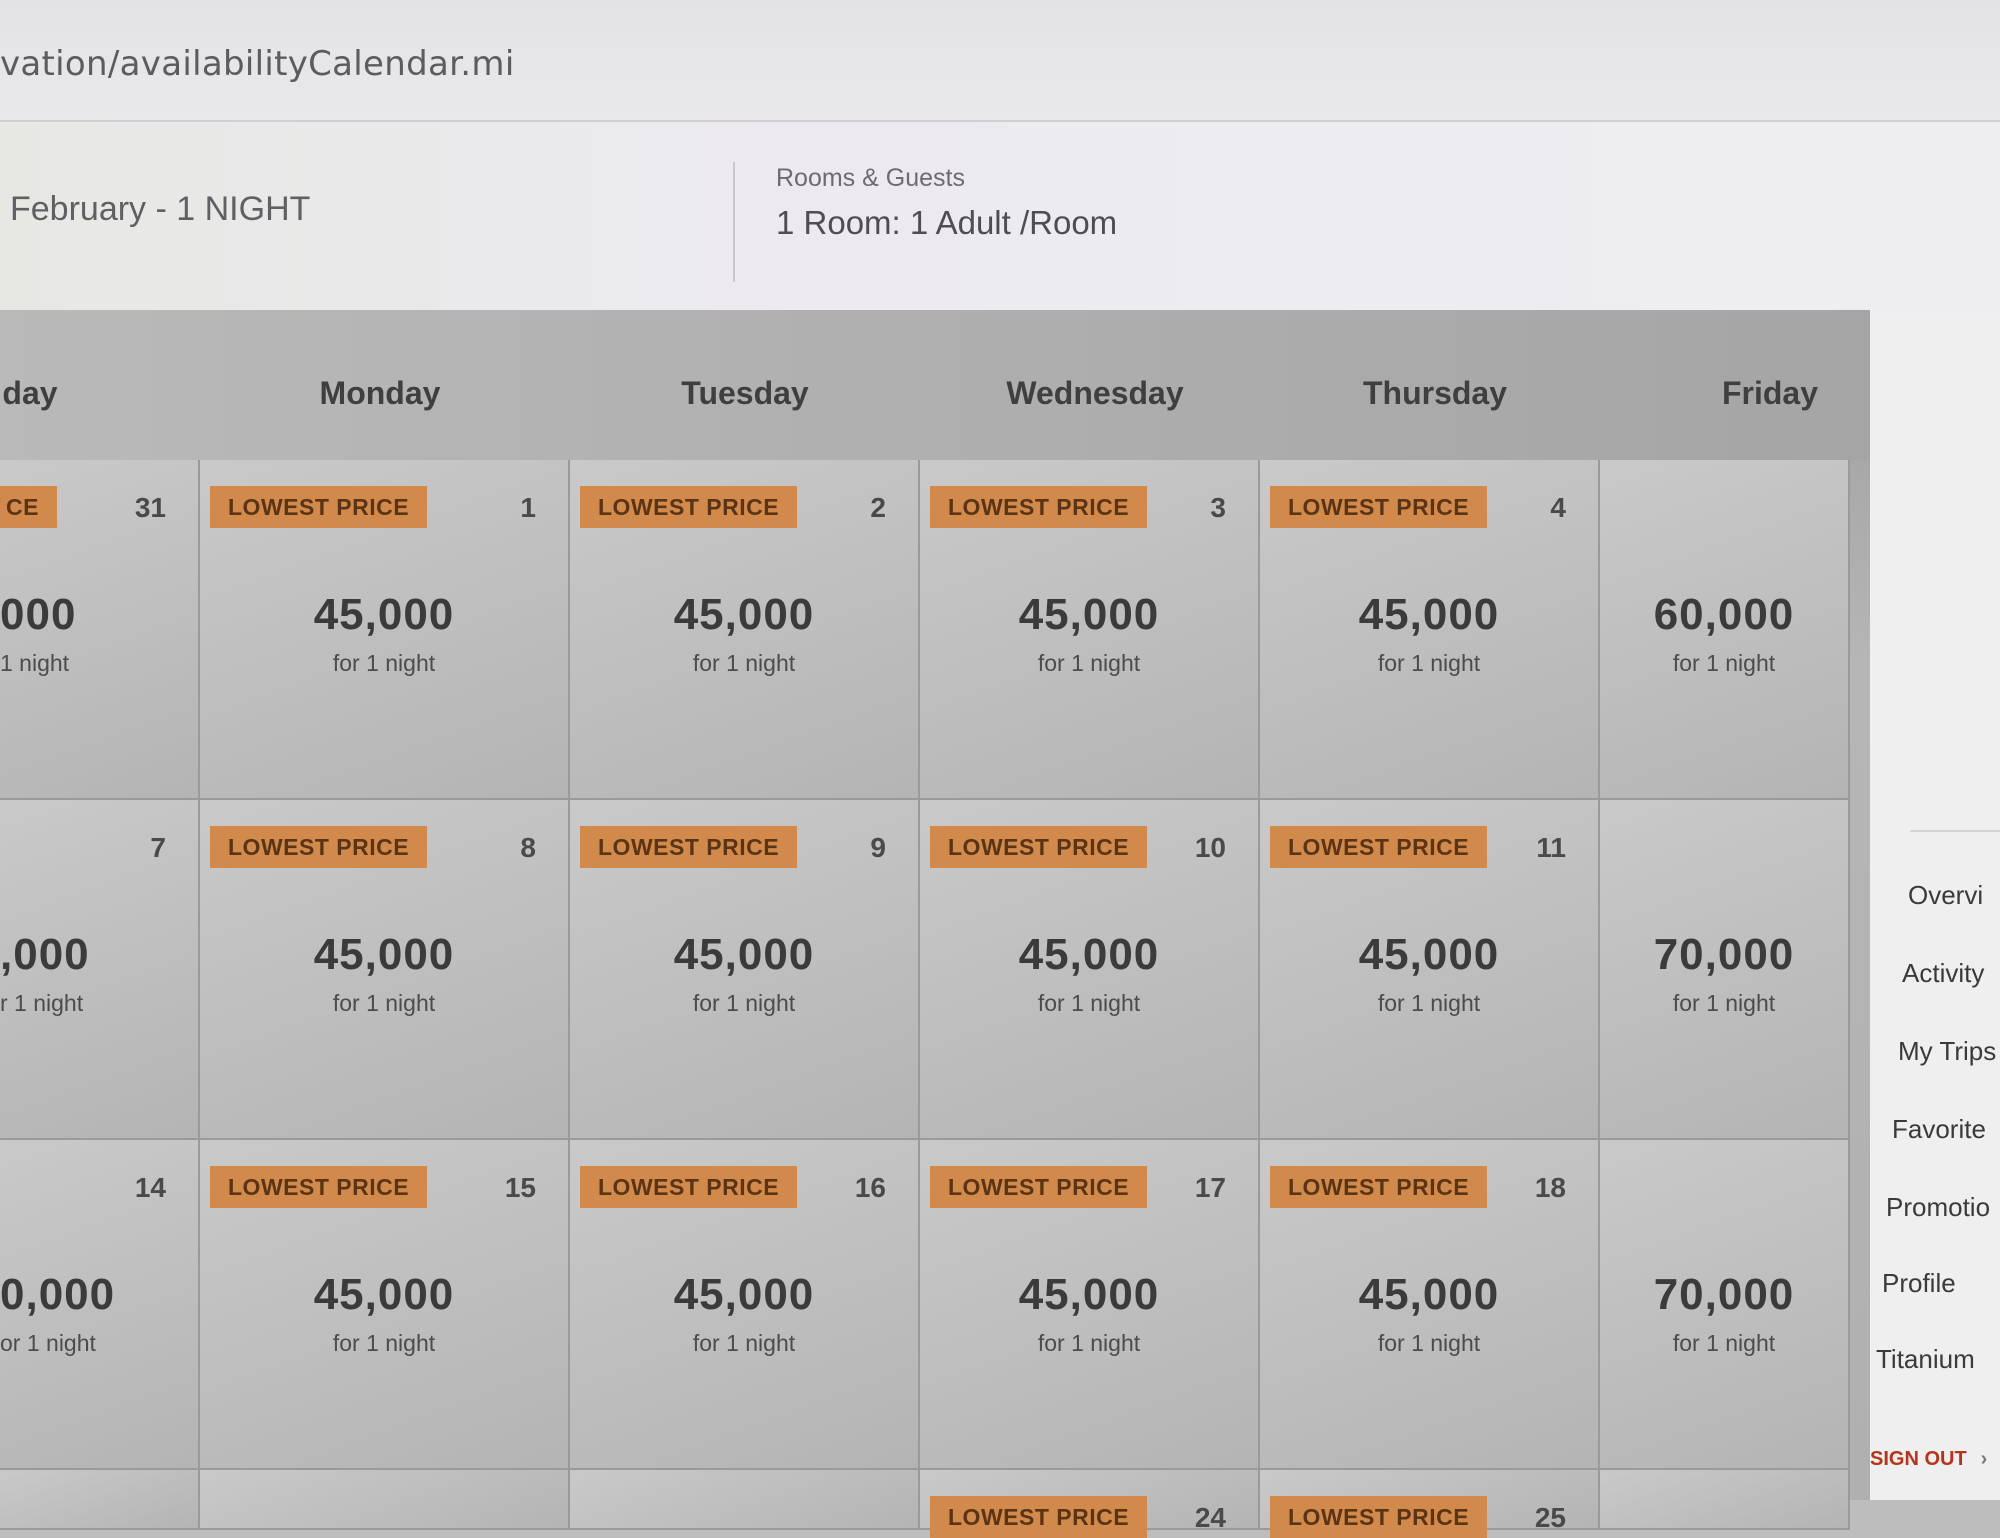 The image size is (2000, 1538). I want to click on calendar-day-cell: LOWEST PRICE 10 45,000 for 1 night, so click(1090, 970).